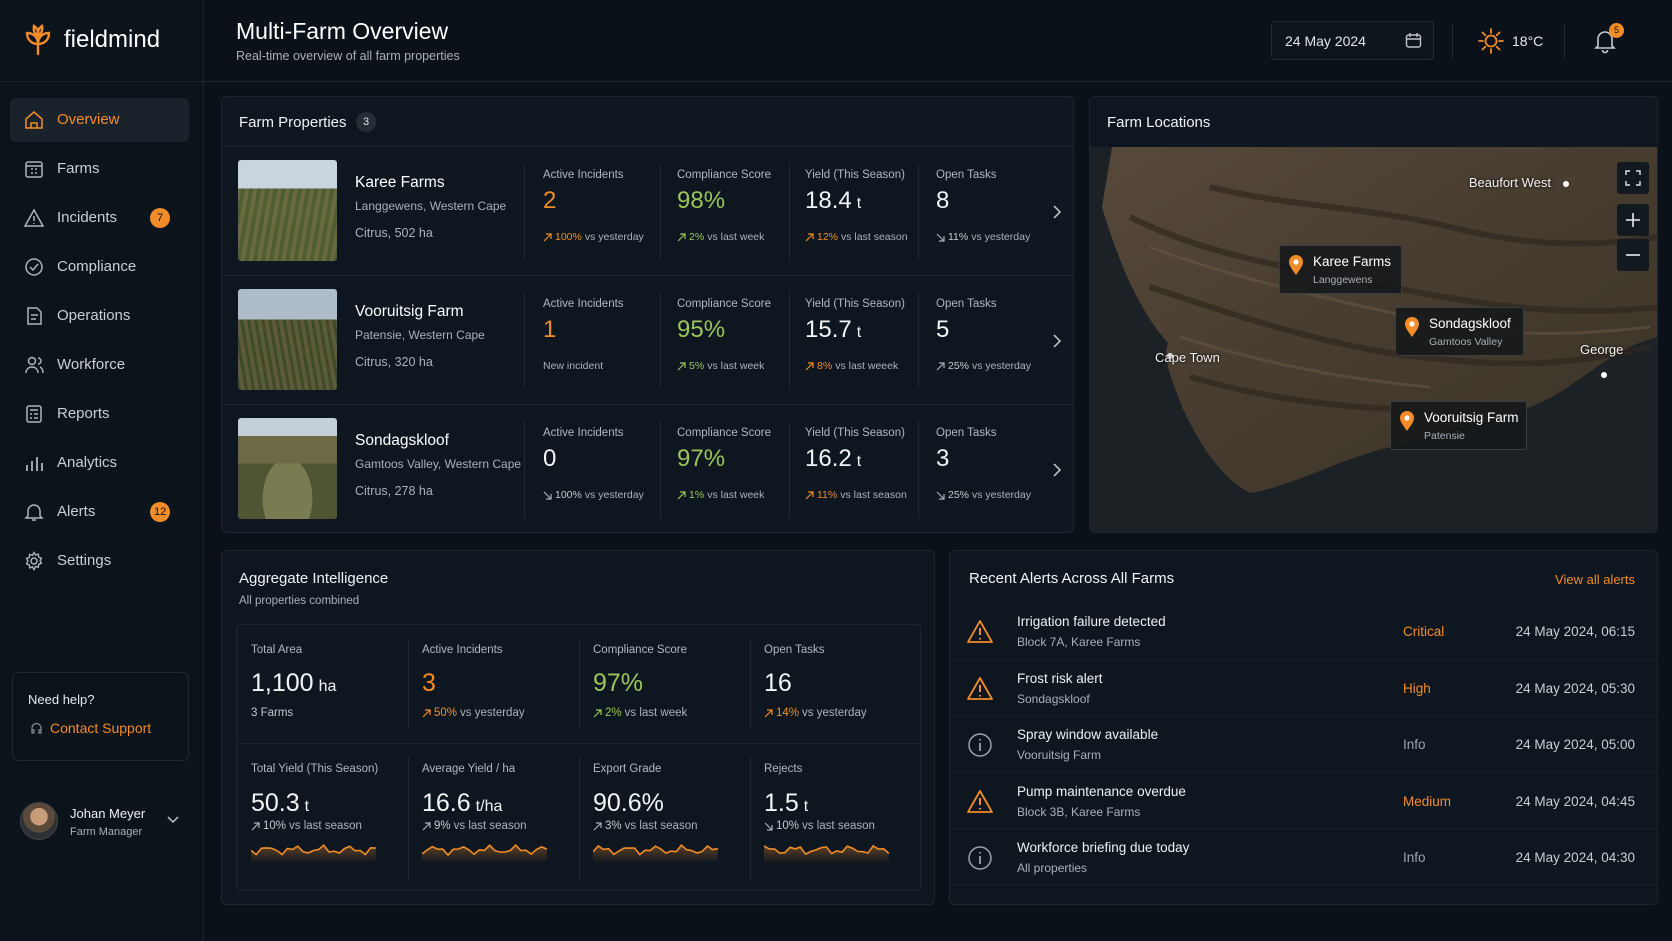 This screenshot has height=941, width=1672. Describe the element at coordinates (834, 713) in the screenshot. I see `change-note: vs yesterday` at that location.